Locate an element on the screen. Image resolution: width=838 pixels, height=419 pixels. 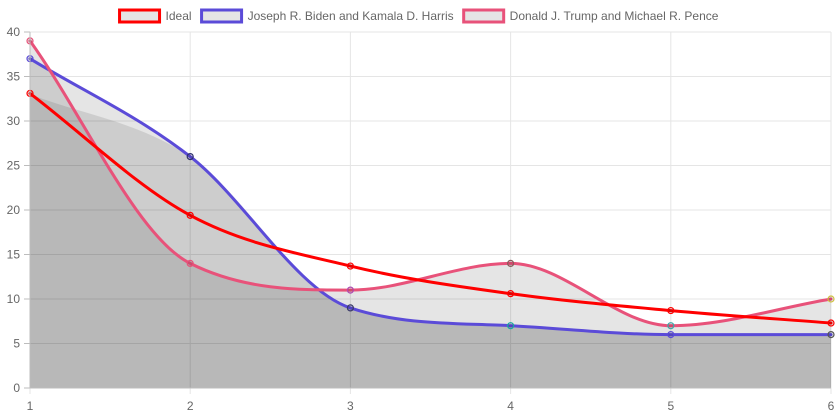
x-tick-label: 3 is located at coordinates (350, 406).